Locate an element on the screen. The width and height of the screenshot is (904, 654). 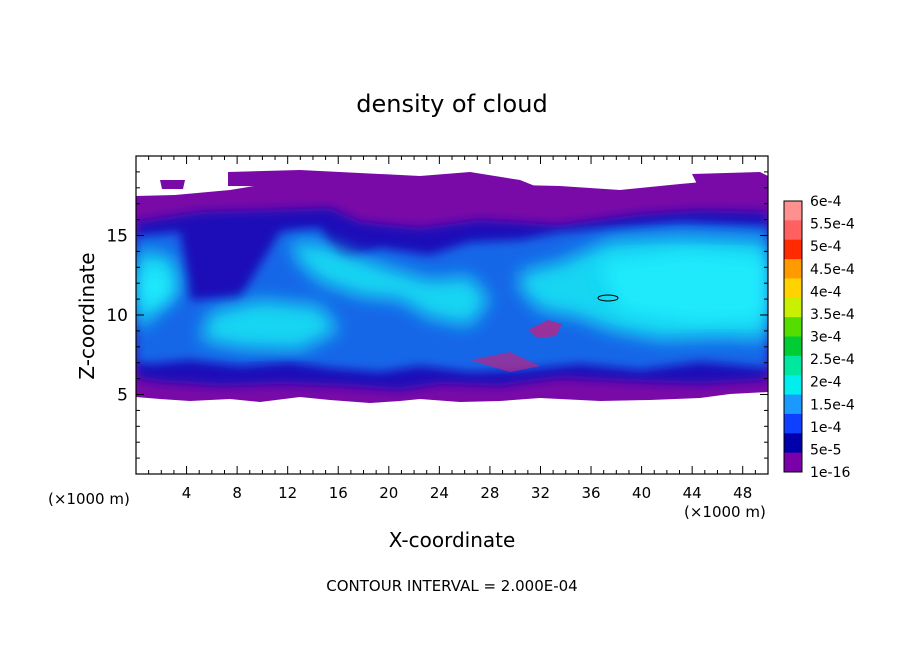
colorbar-label: 1e-16 is located at coordinates (830, 473).